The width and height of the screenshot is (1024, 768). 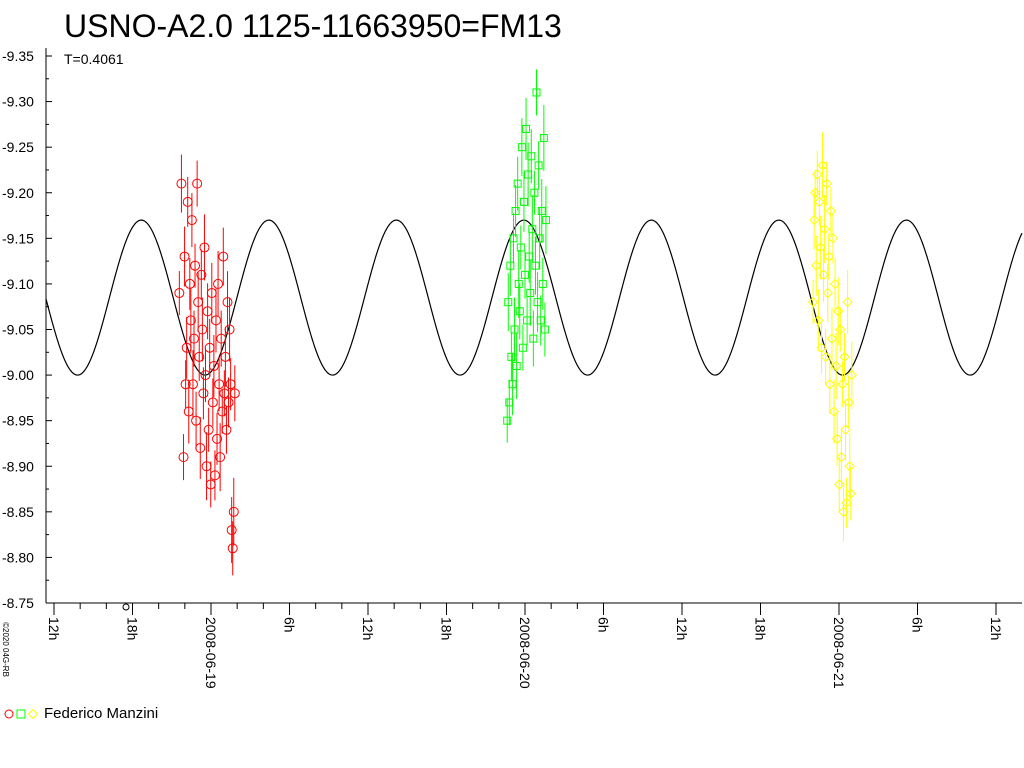 I want to click on diamond-icon, so click(x=33, y=713).